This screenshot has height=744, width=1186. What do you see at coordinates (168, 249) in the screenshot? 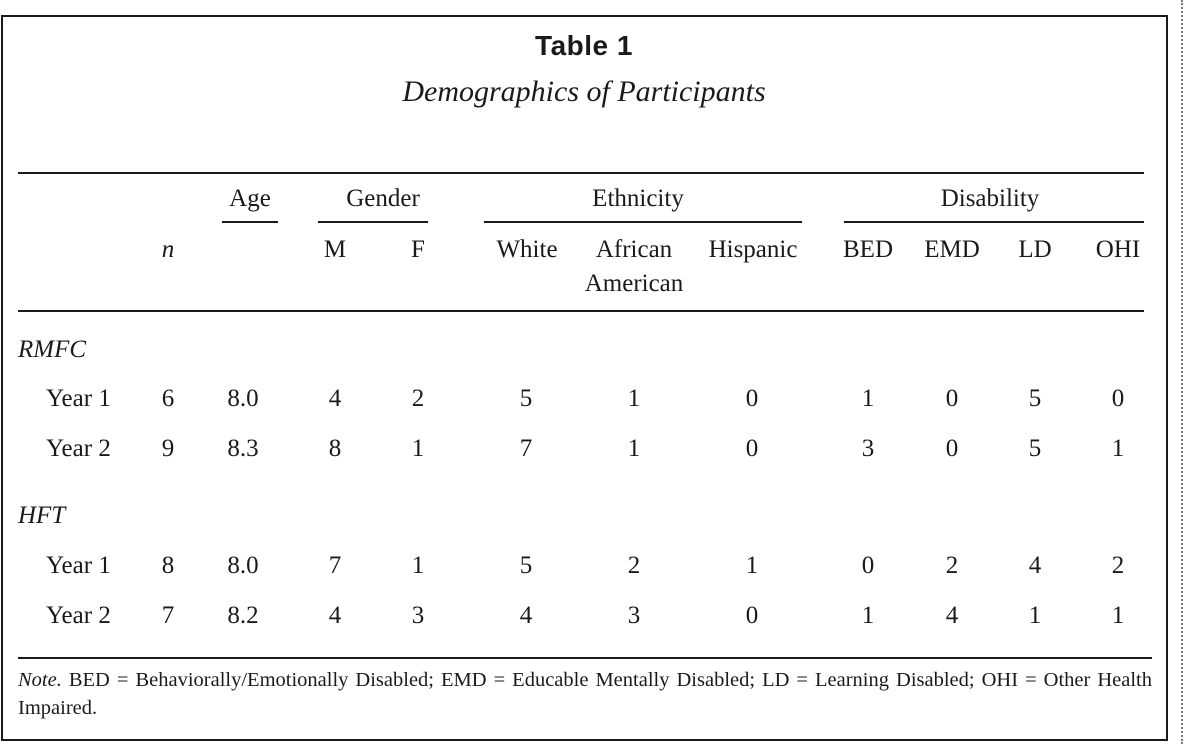
I see `header-n: n` at bounding box center [168, 249].